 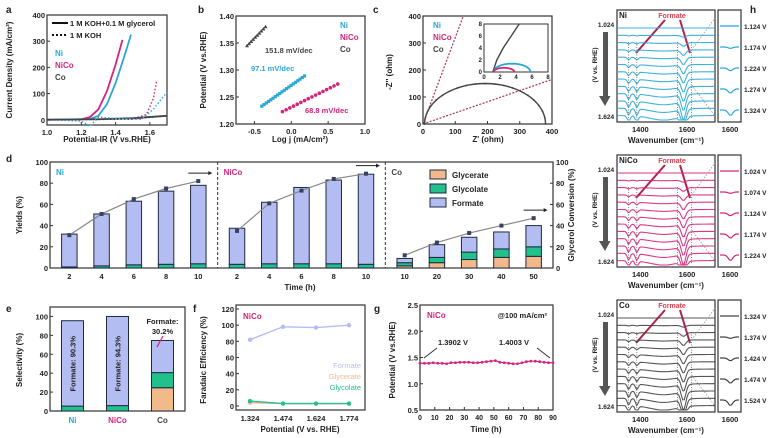 I want to click on y2-tick-label: 100, so click(x=562, y=162).